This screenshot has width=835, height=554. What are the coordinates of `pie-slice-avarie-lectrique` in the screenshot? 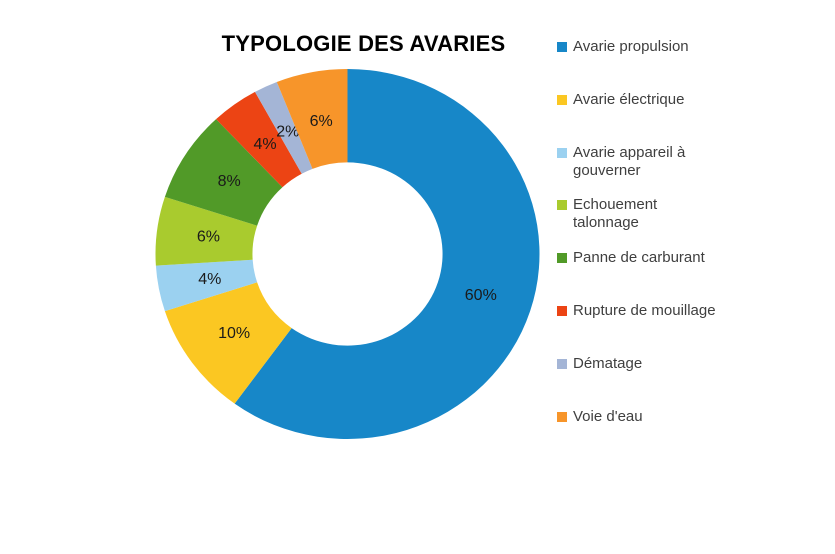 It's located at (228, 343).